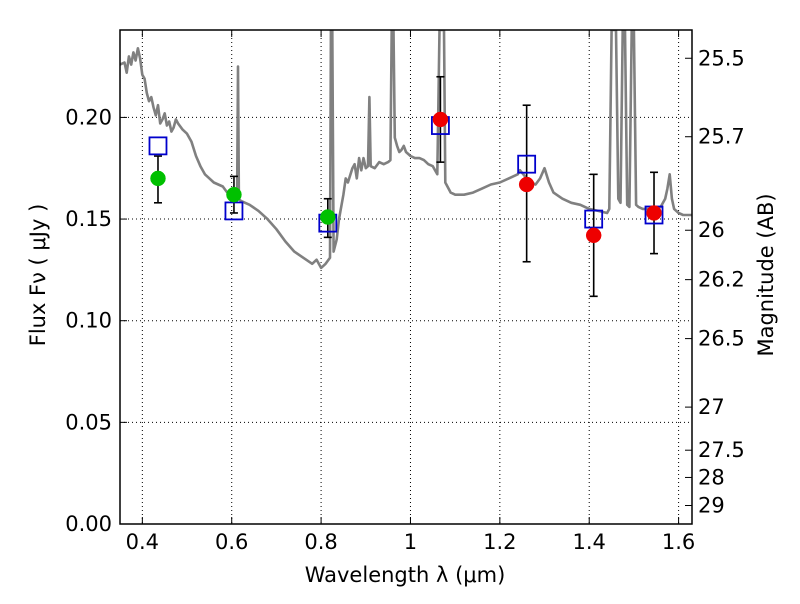  I want to click on x-tick-label: 0.8, so click(320, 542).